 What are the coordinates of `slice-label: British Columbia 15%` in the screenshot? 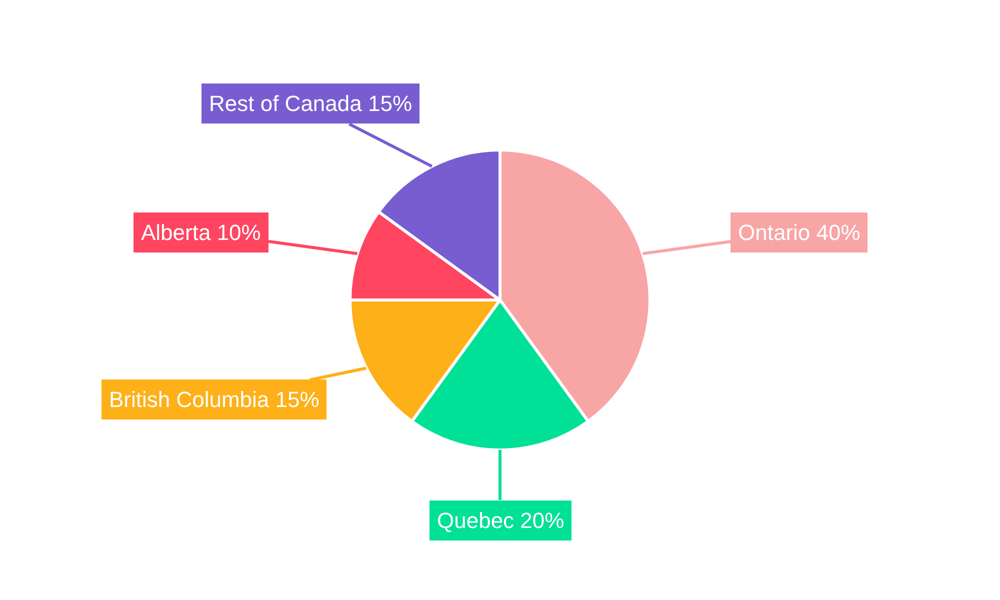 It's located at (214, 399).